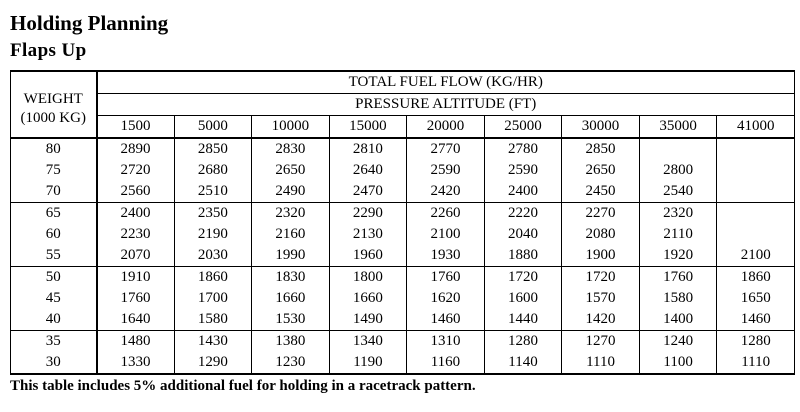 The image size is (800, 412). I want to click on table-row: 45 1760 1700 1660 1660 1620 1600 1570 1580 1650, so click(402, 298).